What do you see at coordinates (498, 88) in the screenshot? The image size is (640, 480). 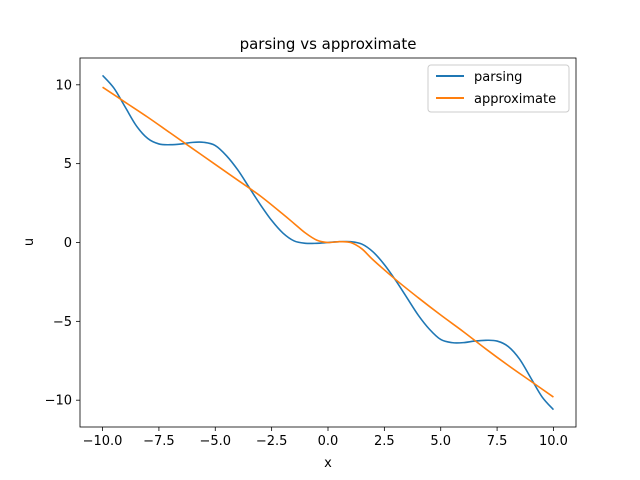 I see `legend: parsing approximate` at bounding box center [498, 88].